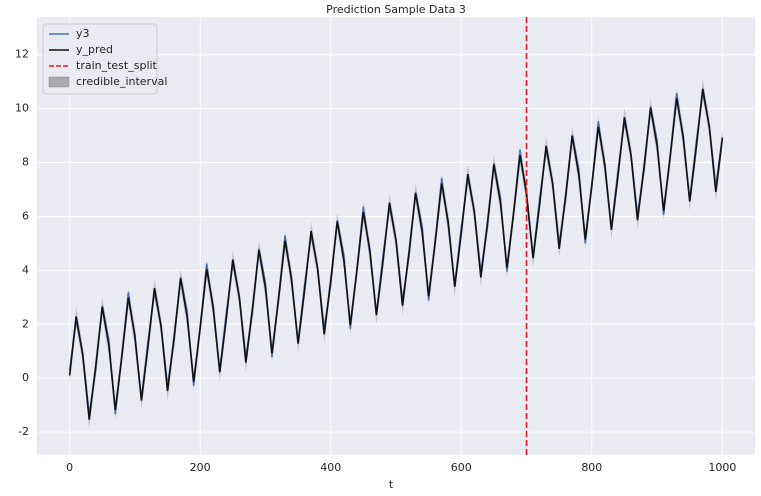 The height and width of the screenshot is (496, 761). What do you see at coordinates (94, 49) in the screenshot?
I see `legend-label: y_pred` at bounding box center [94, 49].